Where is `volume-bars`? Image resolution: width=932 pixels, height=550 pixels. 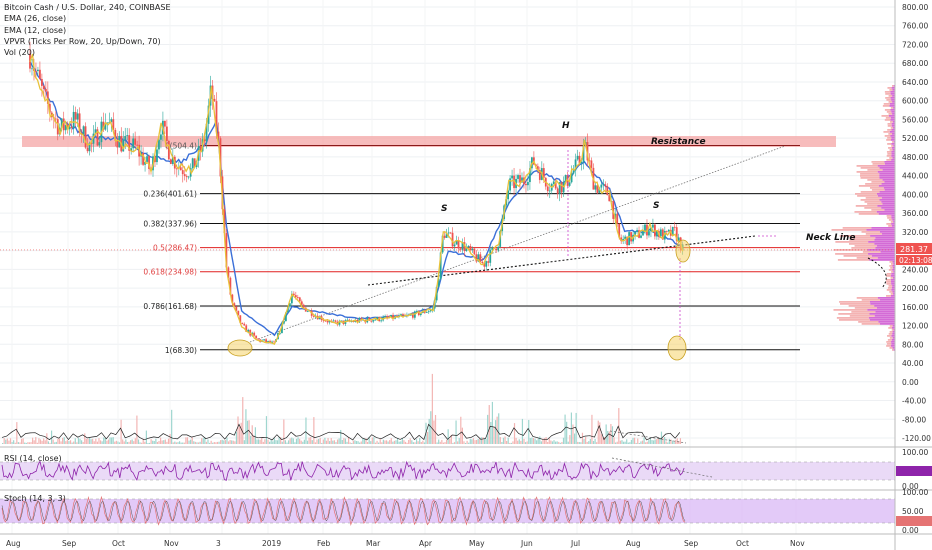
volume-bars is located at coordinates (342, 408).